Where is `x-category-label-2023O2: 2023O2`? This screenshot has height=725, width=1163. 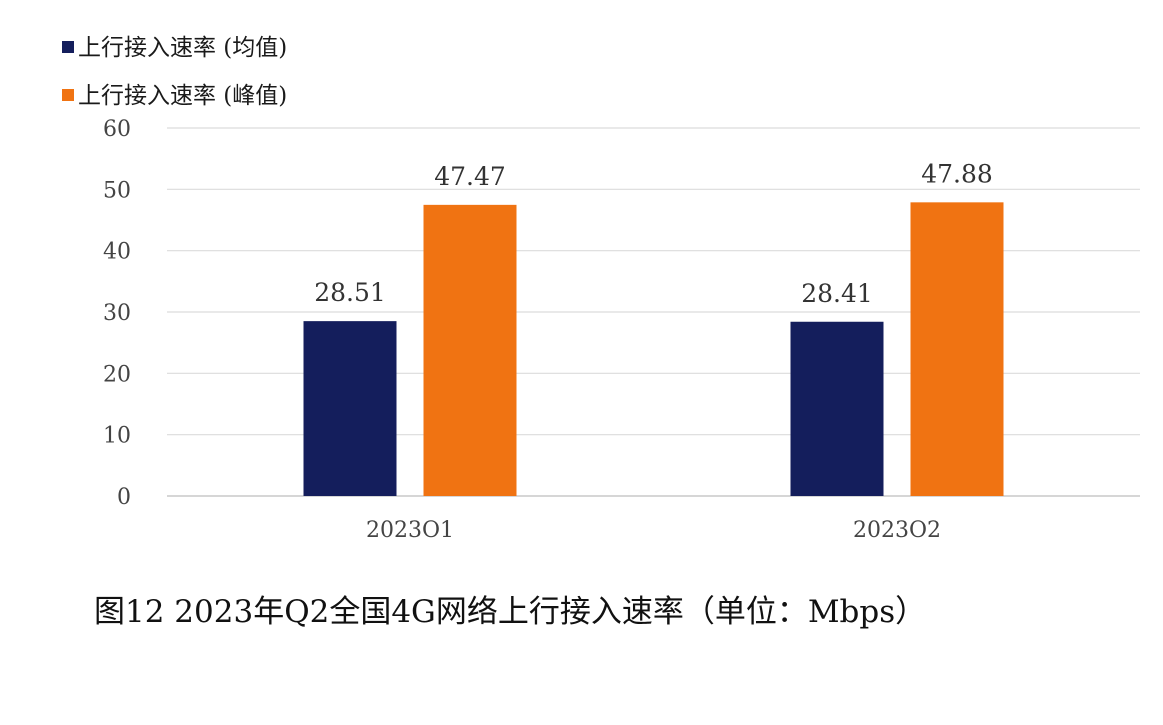 x-category-label-2023O2: 2023O2 is located at coordinates (897, 530).